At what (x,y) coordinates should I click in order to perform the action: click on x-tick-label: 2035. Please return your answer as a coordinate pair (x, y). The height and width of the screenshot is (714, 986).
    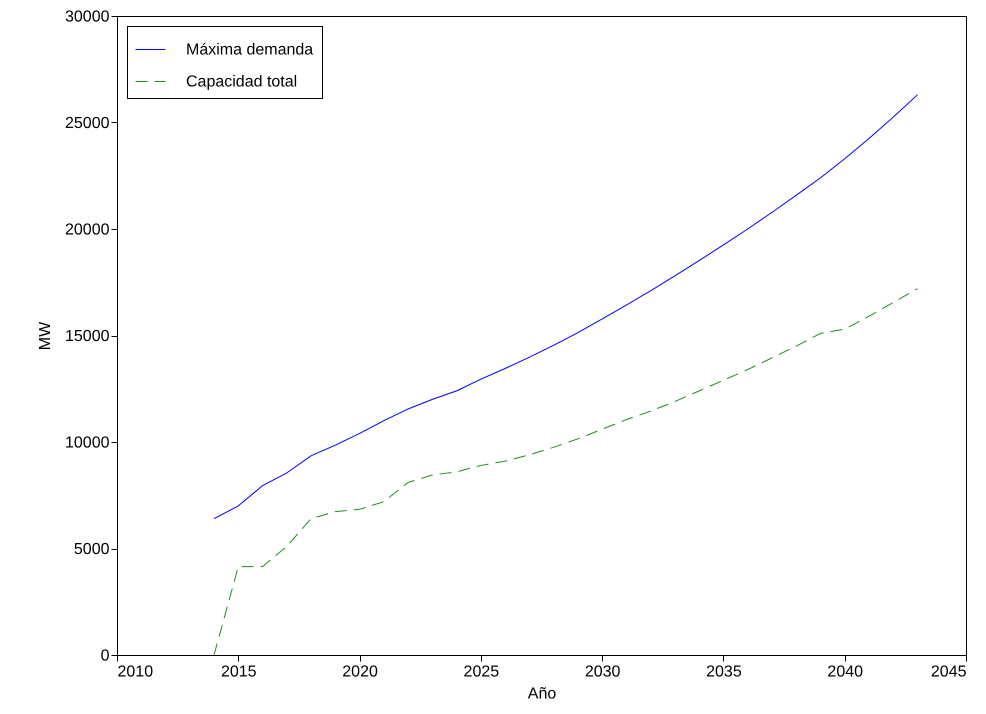
    Looking at the image, I should click on (724, 672).